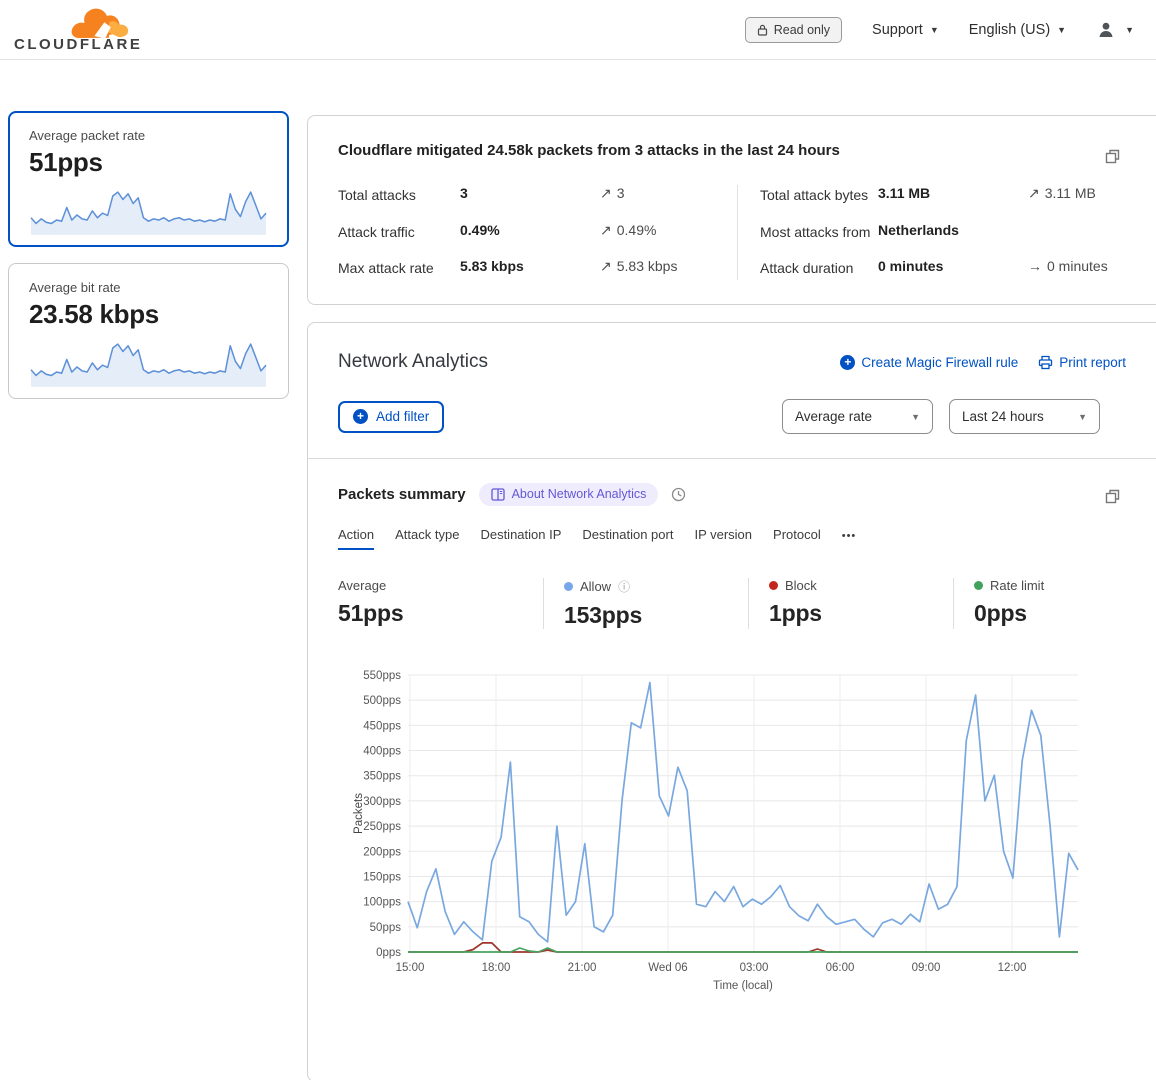 The height and width of the screenshot is (1080, 1156). What do you see at coordinates (382, 852) in the screenshot?
I see `svg-text: 200pps` at bounding box center [382, 852].